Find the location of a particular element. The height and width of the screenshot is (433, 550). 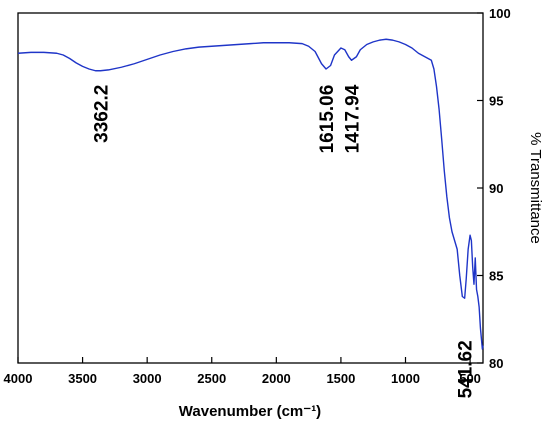

x-tick-label-2500: 2500 is located at coordinates (211, 378).